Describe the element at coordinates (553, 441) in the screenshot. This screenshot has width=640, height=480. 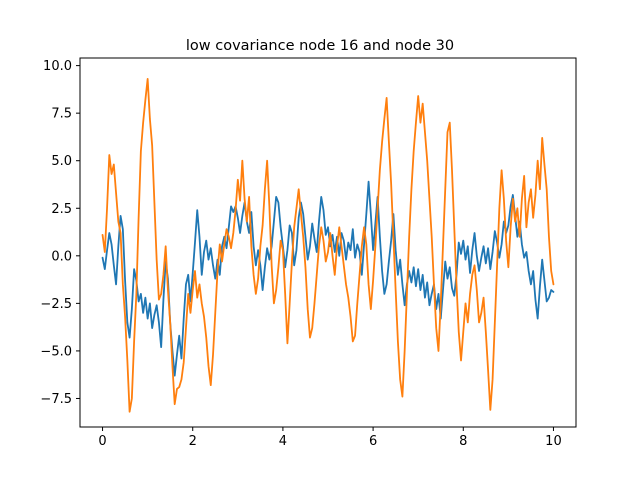
I see `x-tick-label: 10` at that location.